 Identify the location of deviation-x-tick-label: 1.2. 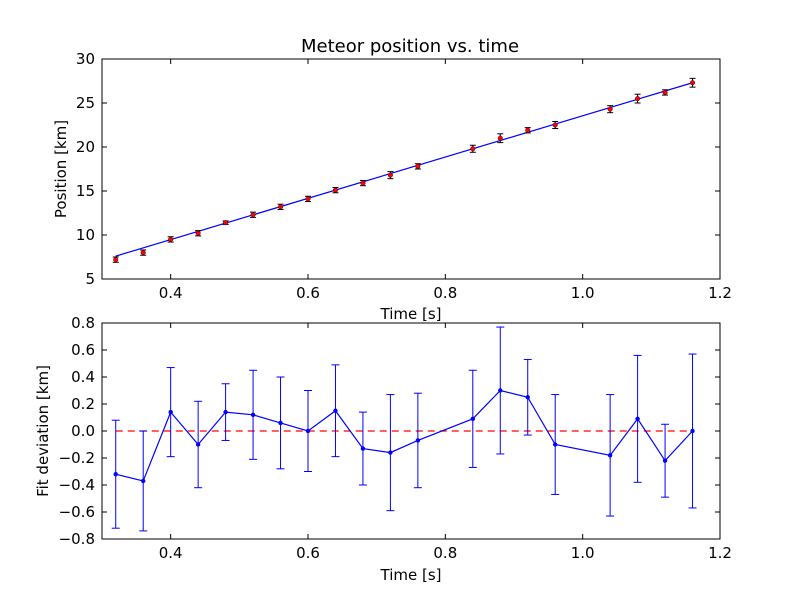
(720, 553).